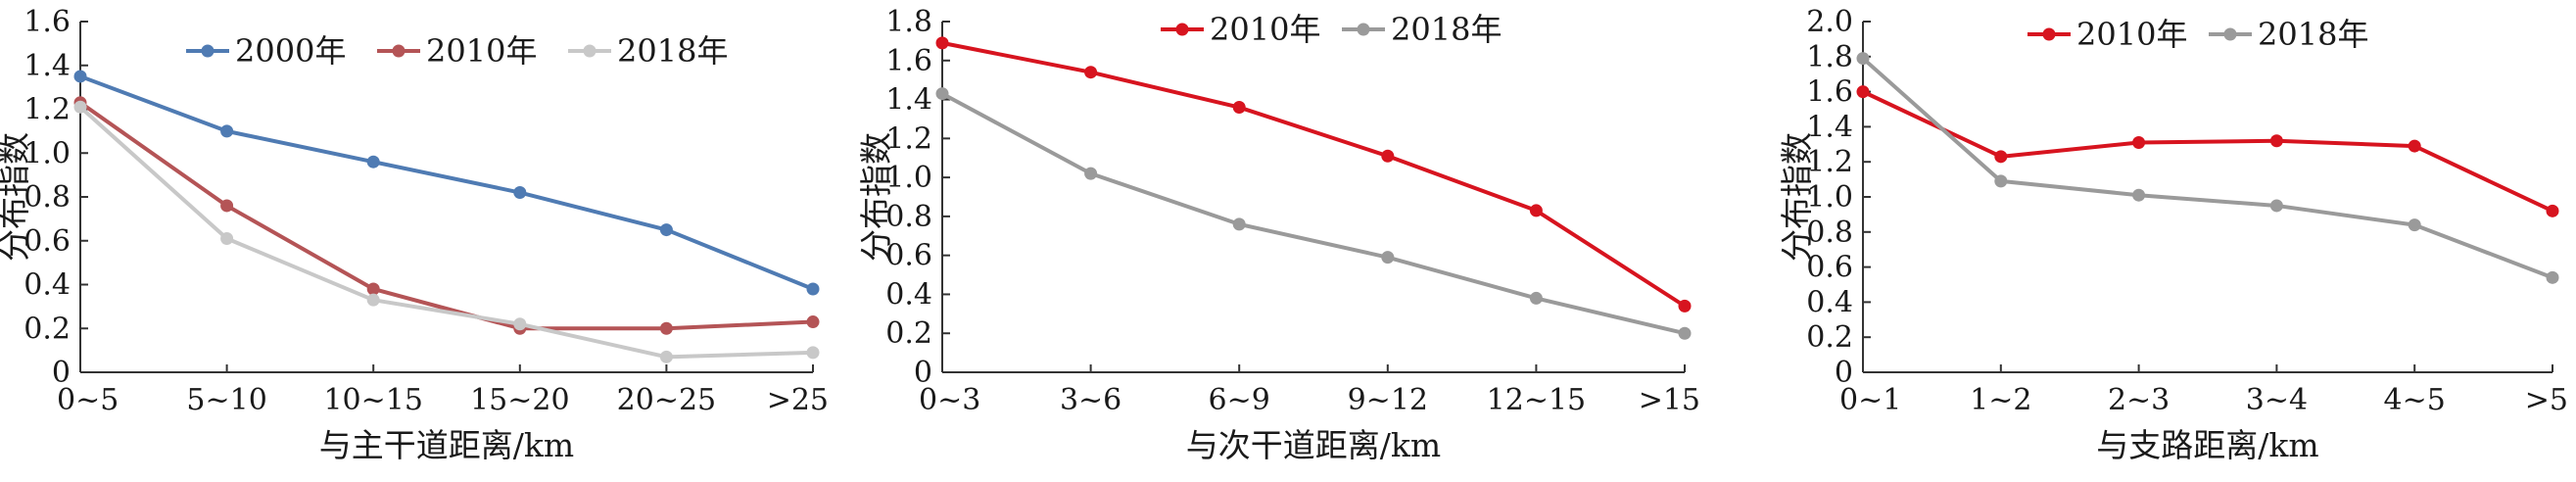  Describe the element at coordinates (798, 400) in the screenshot. I see `x-tick-label: >25` at that location.